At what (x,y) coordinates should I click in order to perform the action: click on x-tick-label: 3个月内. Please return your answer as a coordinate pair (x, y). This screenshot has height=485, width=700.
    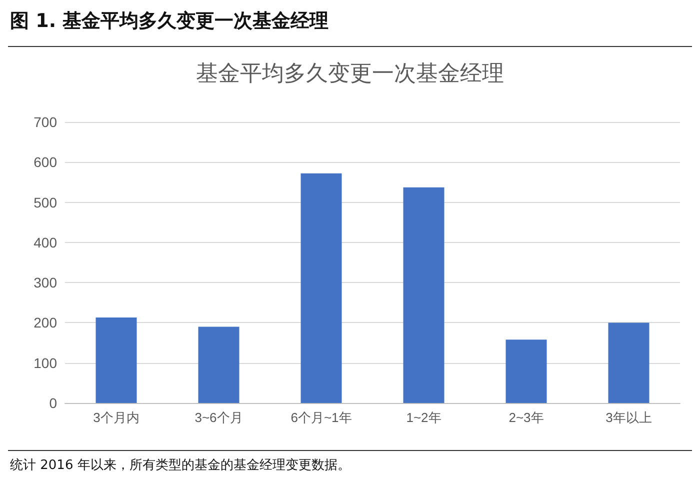
    Looking at the image, I should click on (116, 417).